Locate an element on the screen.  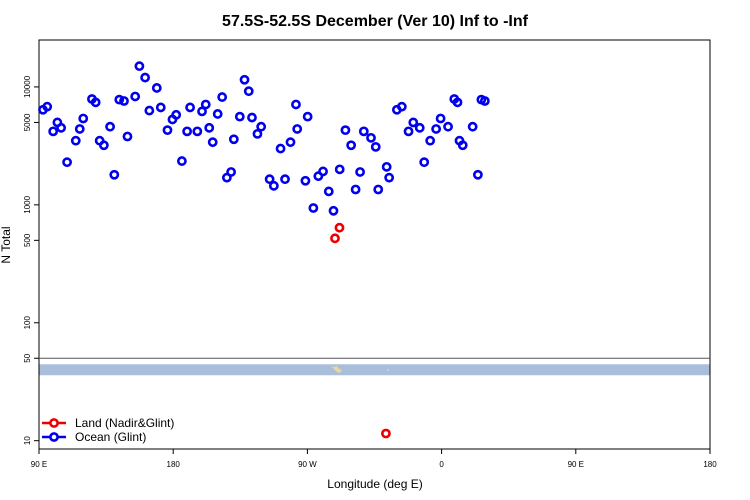
y-tick-label: 50 is located at coordinates (27, 357).